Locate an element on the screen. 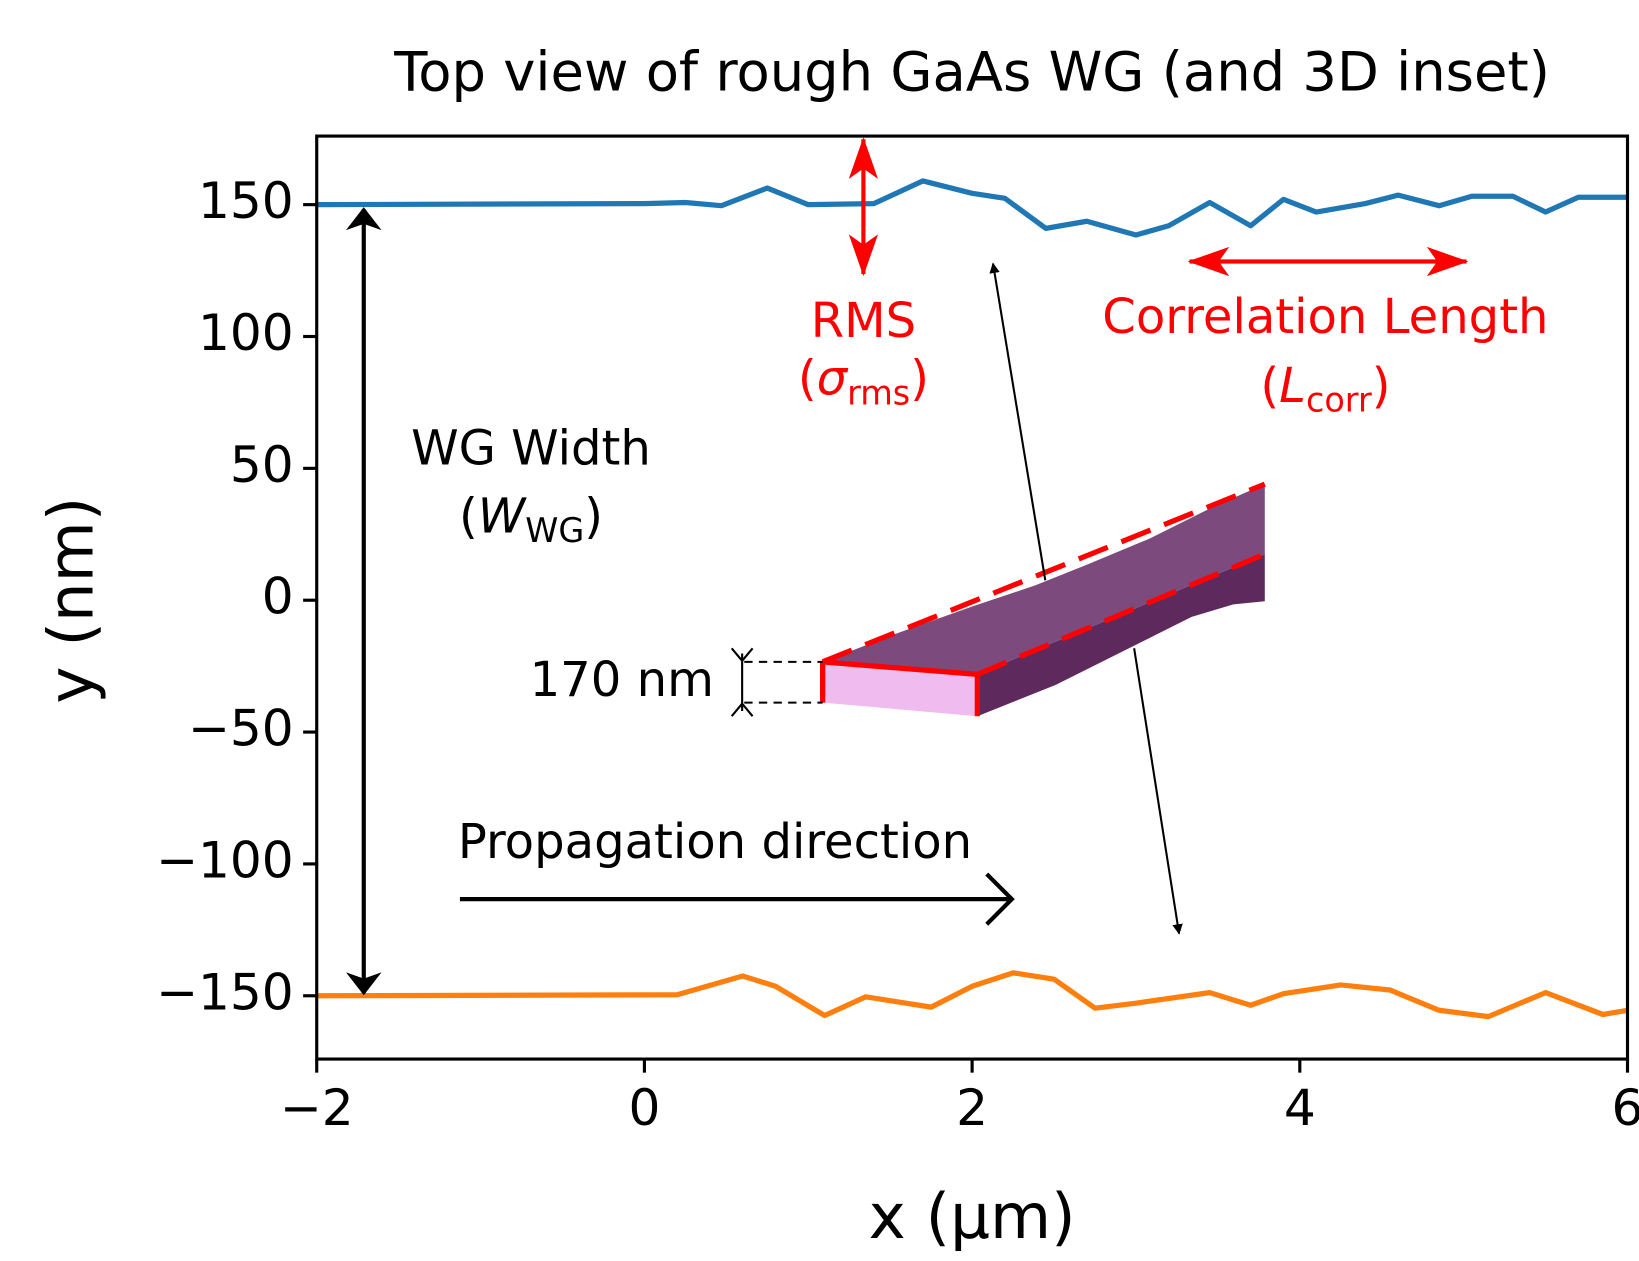 Image resolution: width=1639 pixels, height=1261 pixels. correlation-symbol: (Lcorr) is located at coordinates (1325, 388).